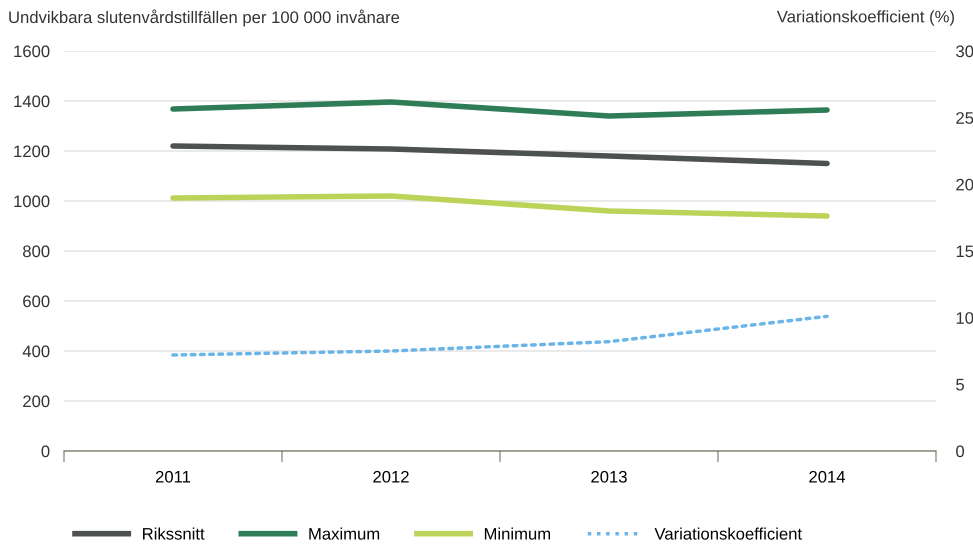  I want to click on y-tick-label: 0, so click(45, 451).